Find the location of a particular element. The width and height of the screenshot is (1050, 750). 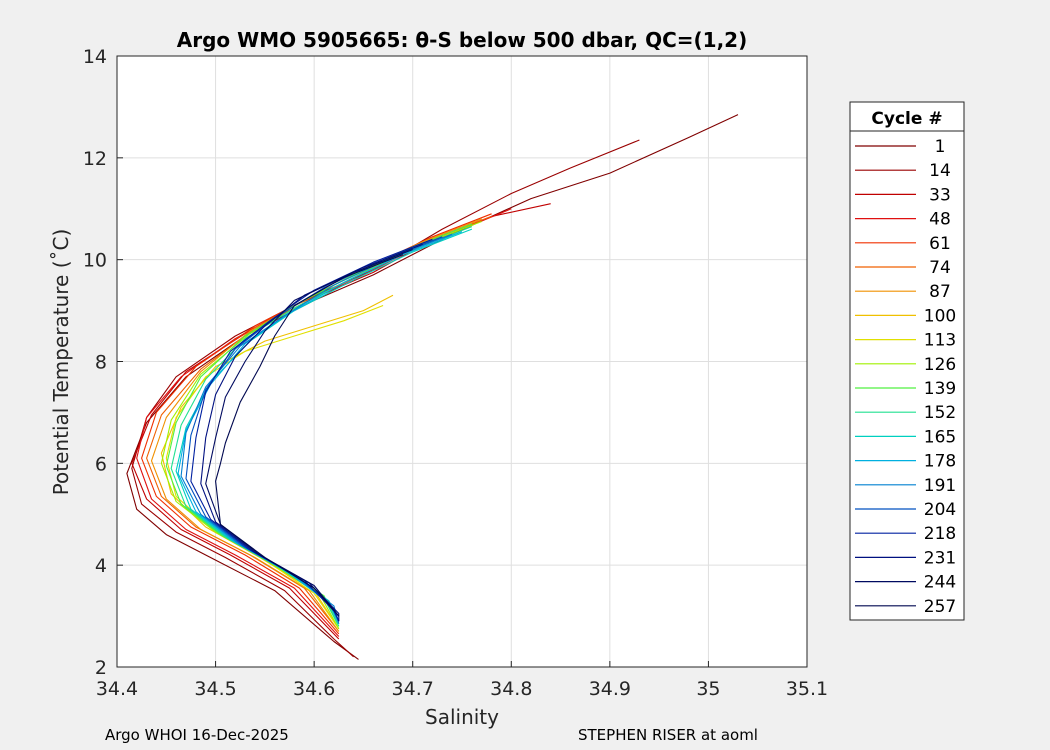

x-tick-label: 35 is located at coordinates (708, 689).